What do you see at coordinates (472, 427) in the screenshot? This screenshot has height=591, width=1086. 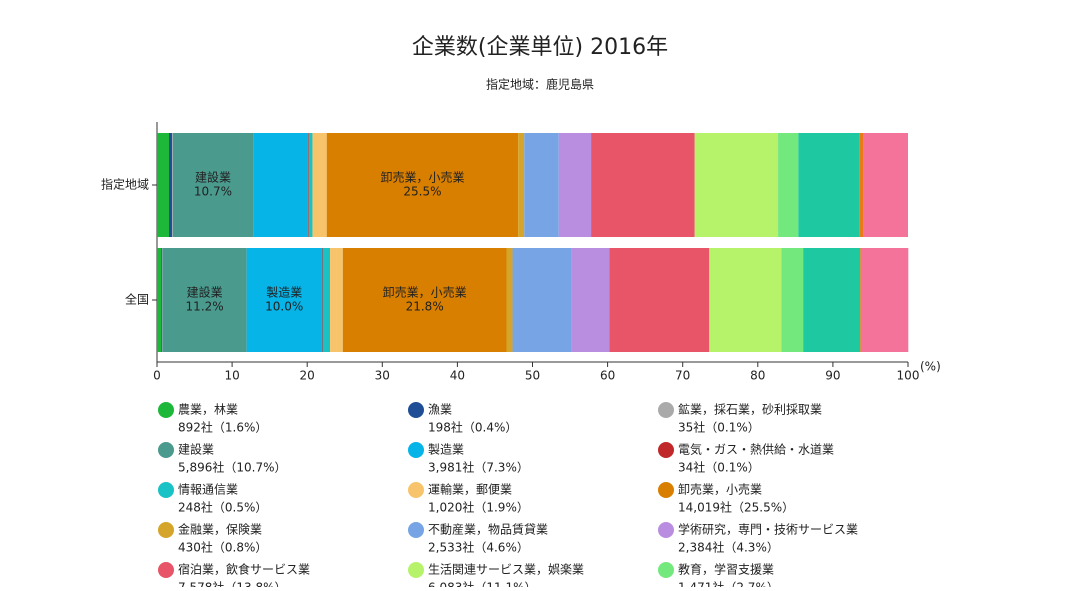 I see `legend-count: 198社（0.4%）` at bounding box center [472, 427].